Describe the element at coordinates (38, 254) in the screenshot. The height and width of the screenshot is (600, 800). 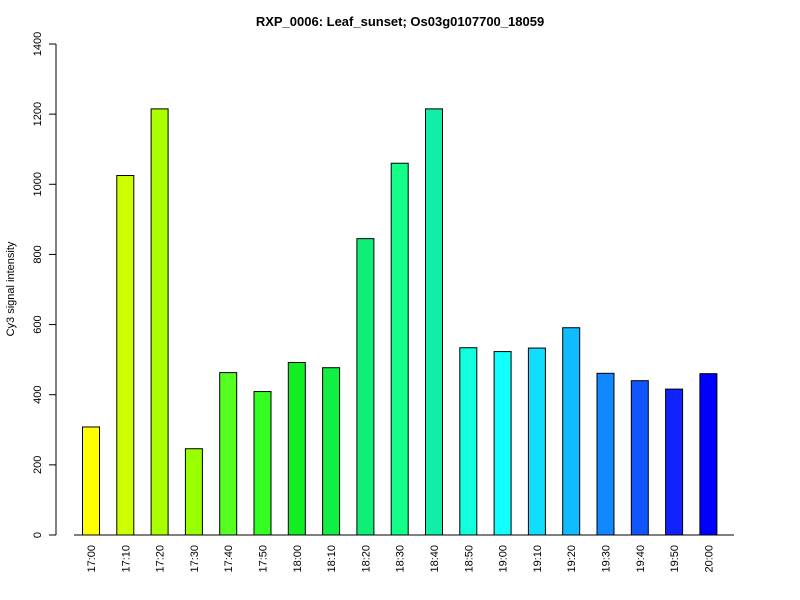
I see `y-tick-label: 800` at that location.